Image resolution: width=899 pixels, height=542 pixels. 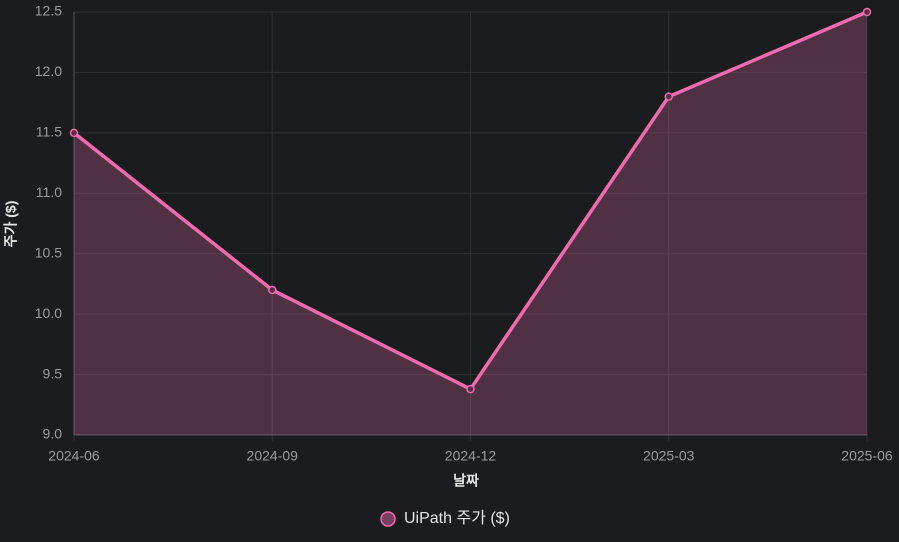 What do you see at coordinates (53, 434) in the screenshot?
I see `y-tick-label: 9.0` at bounding box center [53, 434].